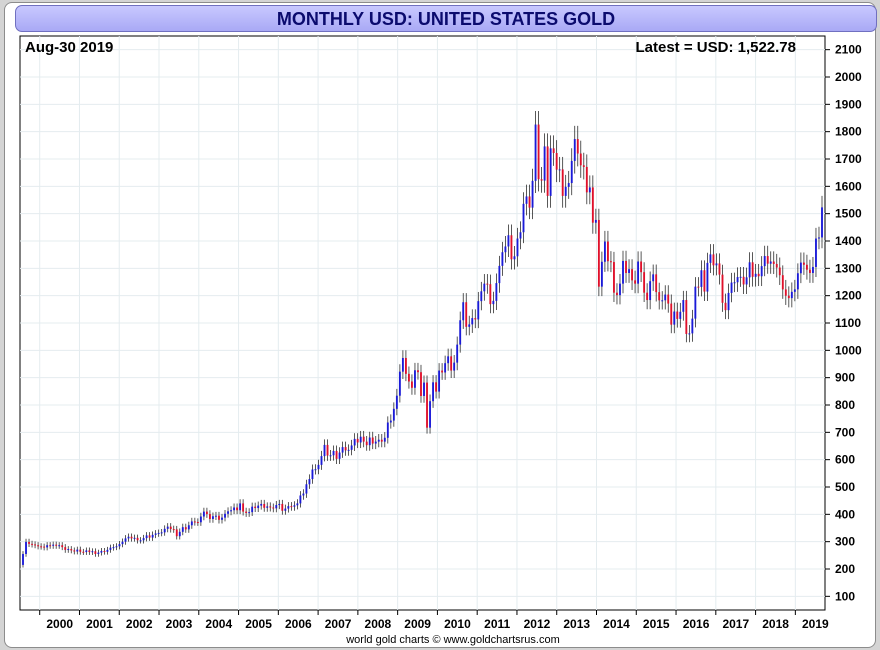  Describe the element at coordinates (845, 596) in the screenshot. I see `y-tick-label: 100` at that location.